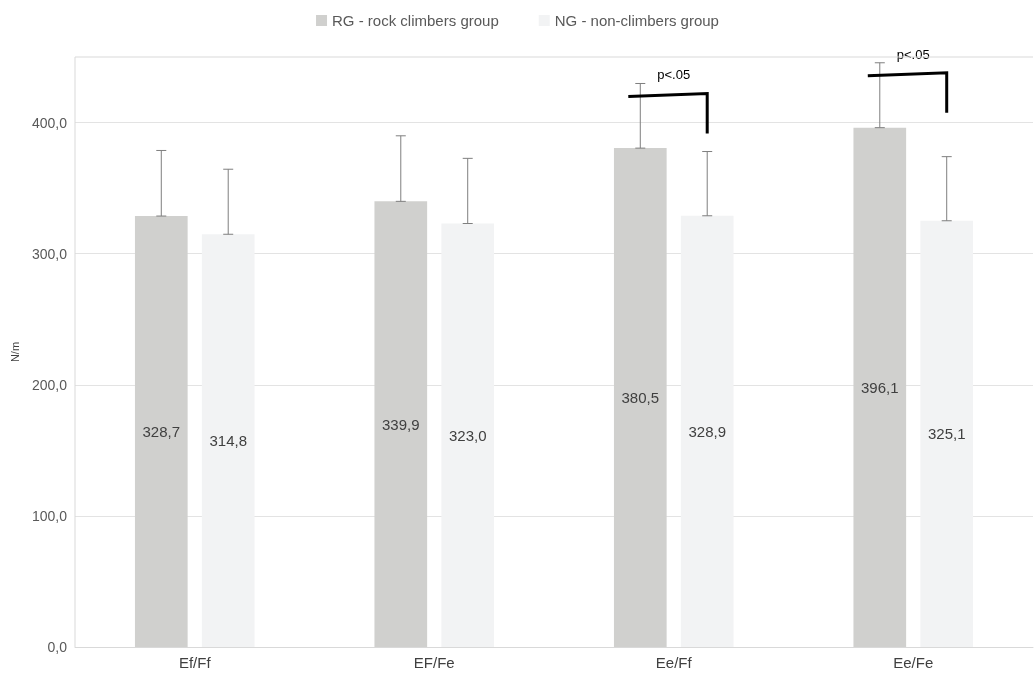 Image resolution: width=1035 pixels, height=684 pixels. I want to click on data-label: 325,1, so click(946, 434).